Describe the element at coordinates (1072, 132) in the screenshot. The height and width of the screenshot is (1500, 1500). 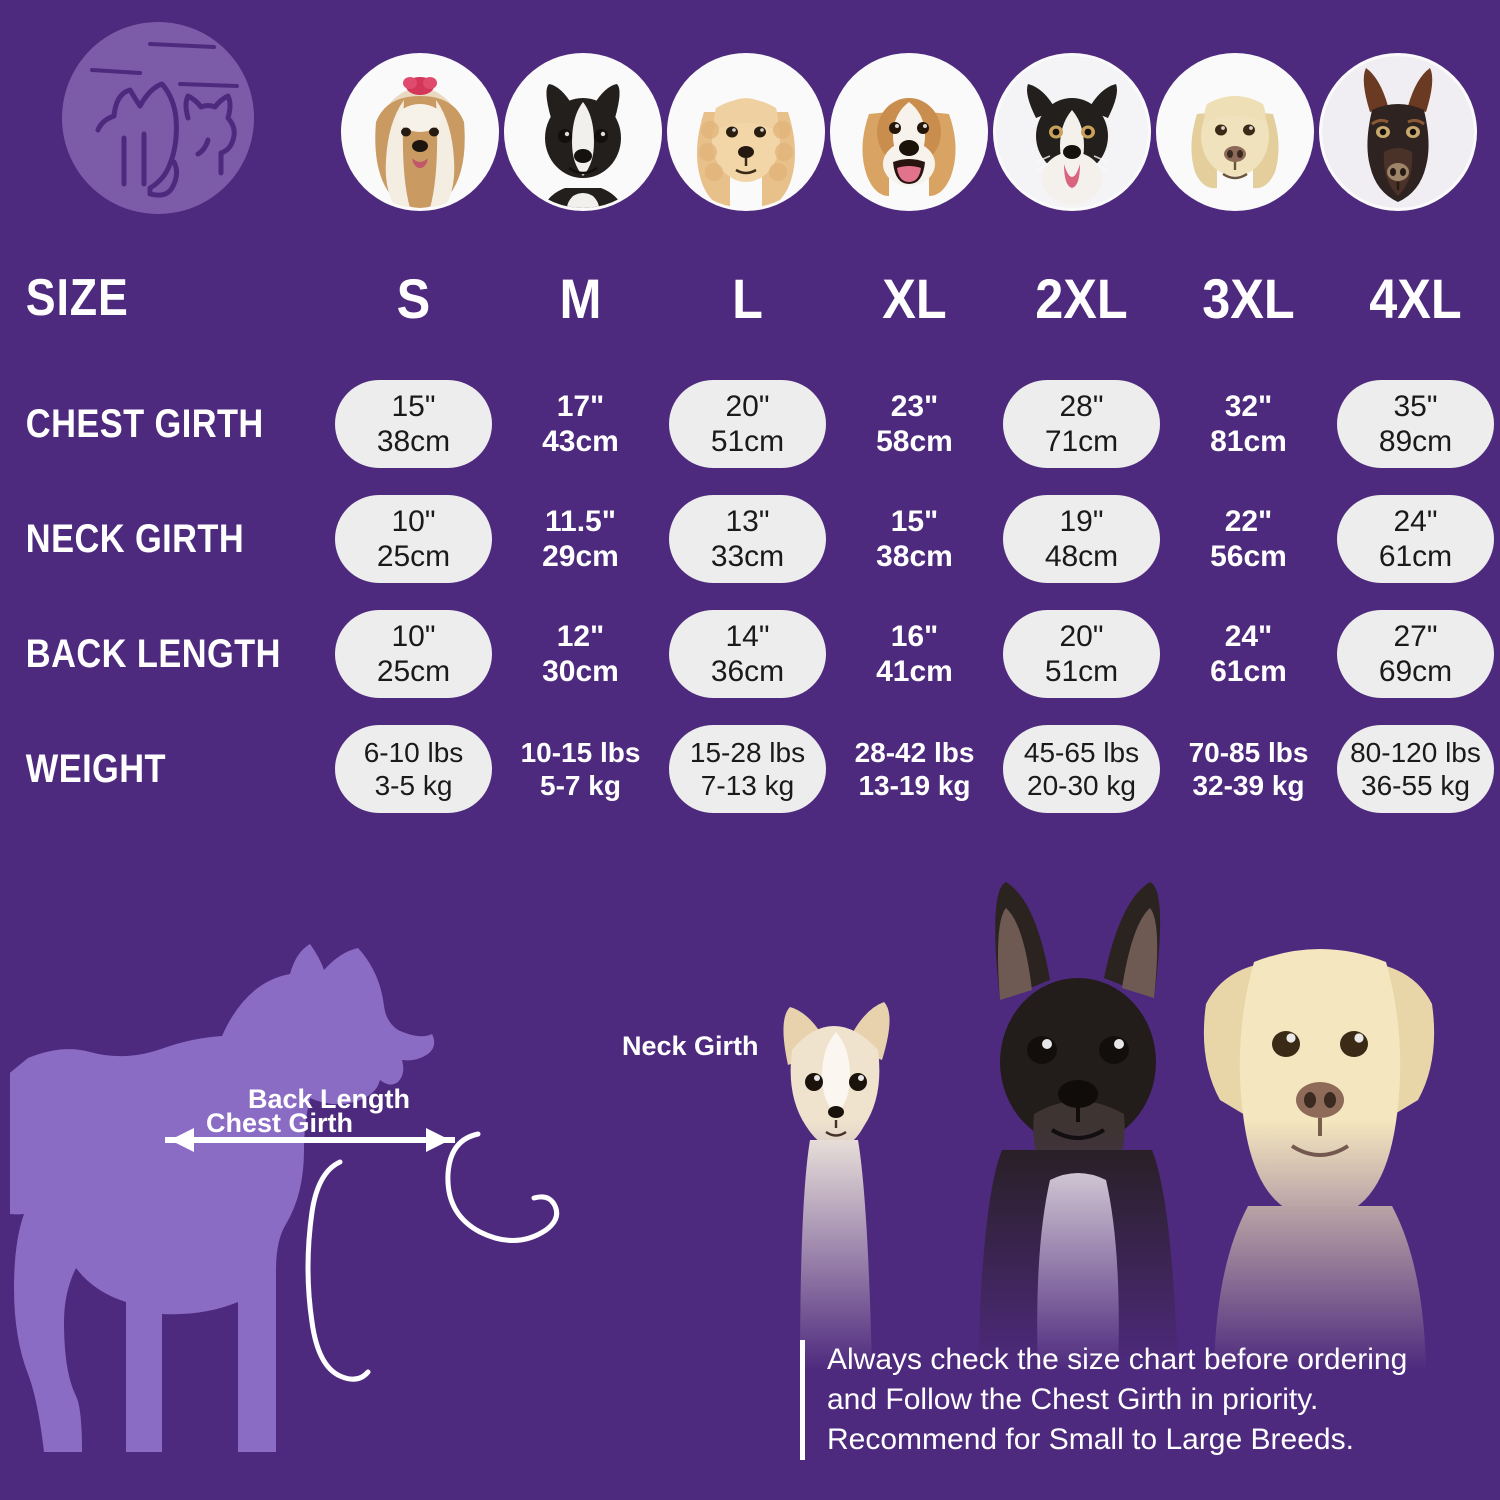
I see `breed-avatar-border-collie` at that location.